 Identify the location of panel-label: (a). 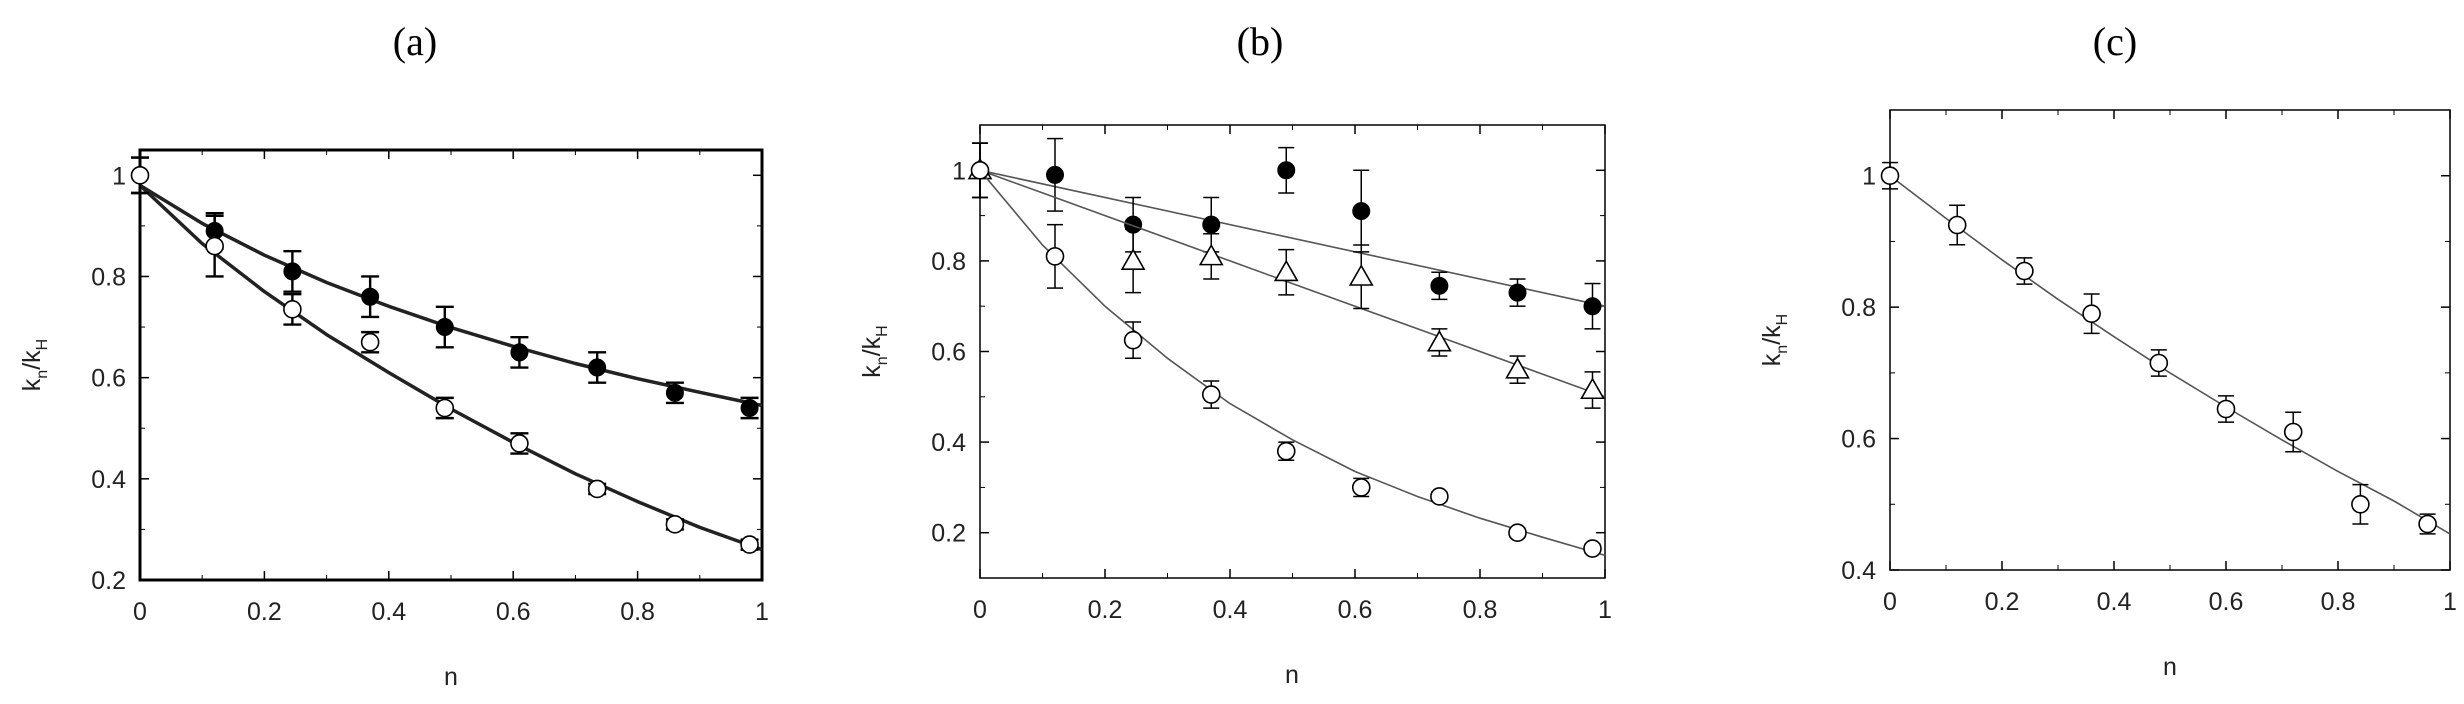
(415, 41).